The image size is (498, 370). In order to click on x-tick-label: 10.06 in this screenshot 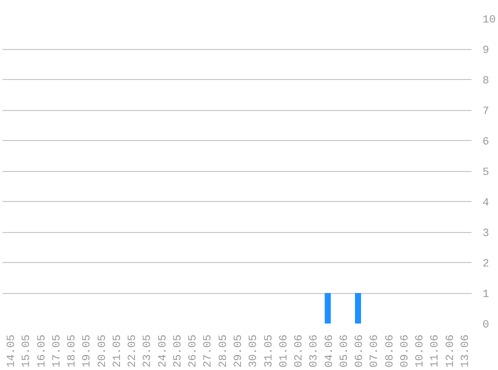, I will do `click(420, 351)`.